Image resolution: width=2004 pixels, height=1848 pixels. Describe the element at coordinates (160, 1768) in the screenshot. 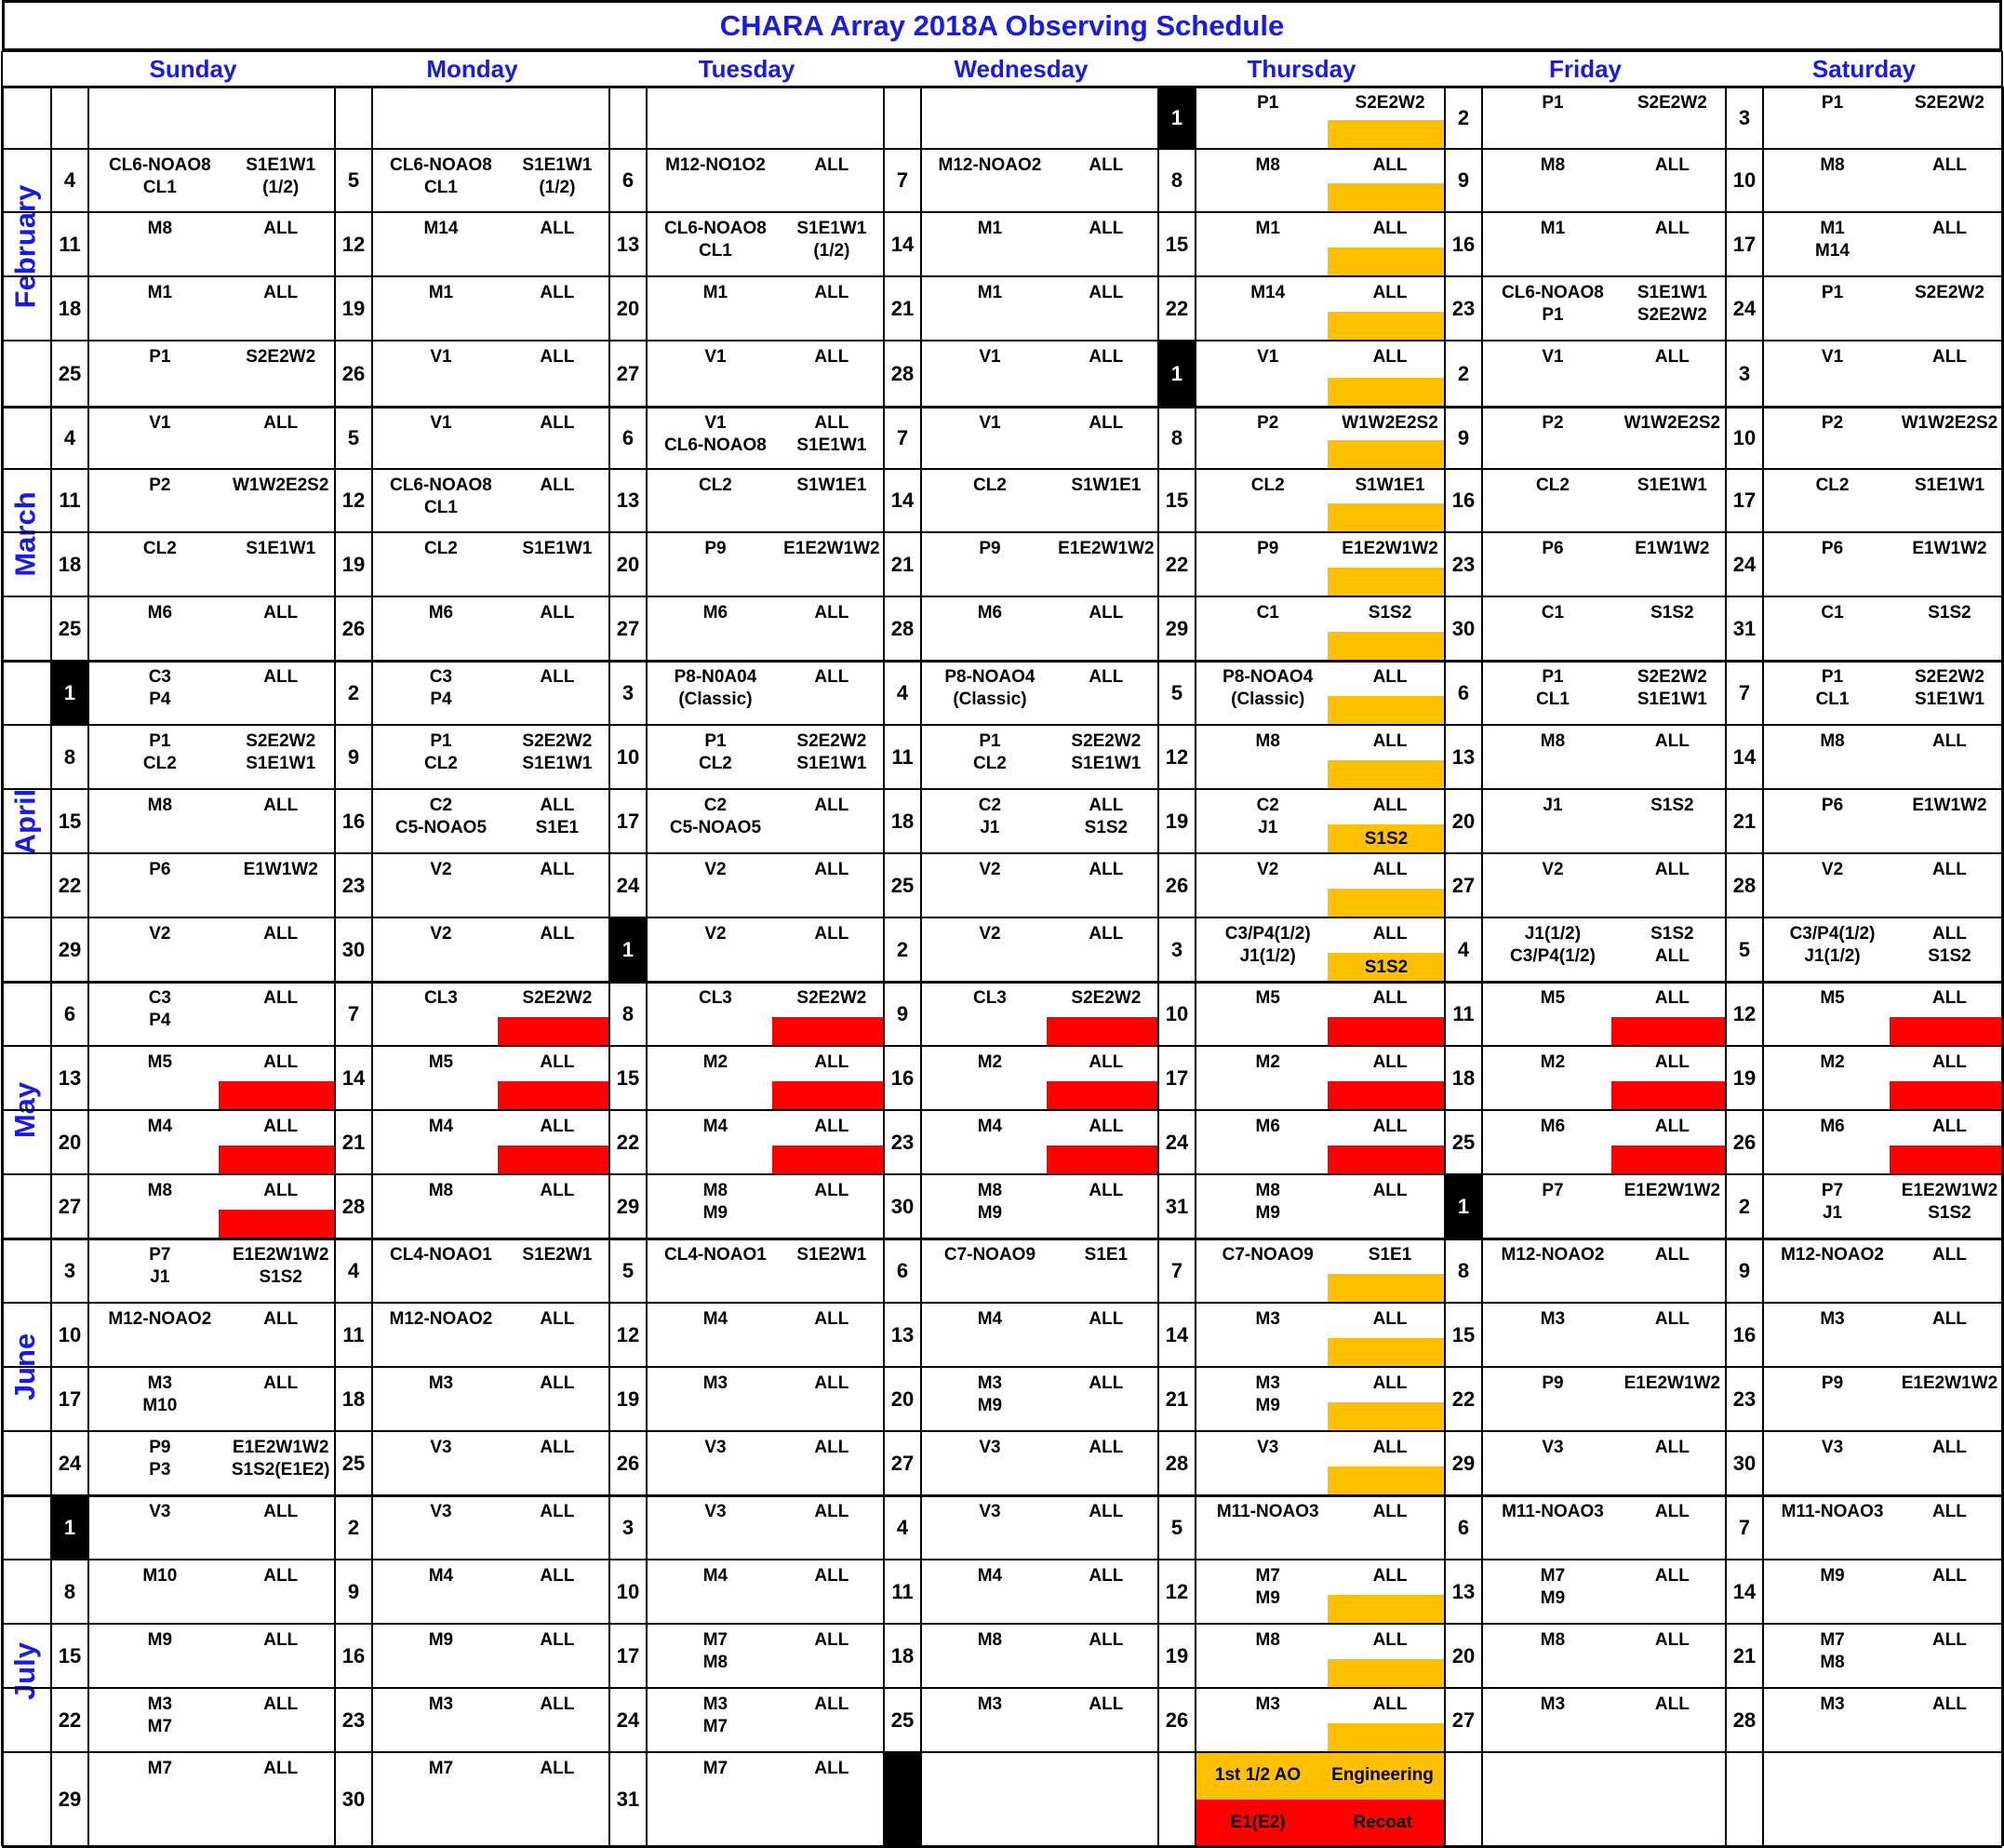

I see `program-label: M7` at that location.